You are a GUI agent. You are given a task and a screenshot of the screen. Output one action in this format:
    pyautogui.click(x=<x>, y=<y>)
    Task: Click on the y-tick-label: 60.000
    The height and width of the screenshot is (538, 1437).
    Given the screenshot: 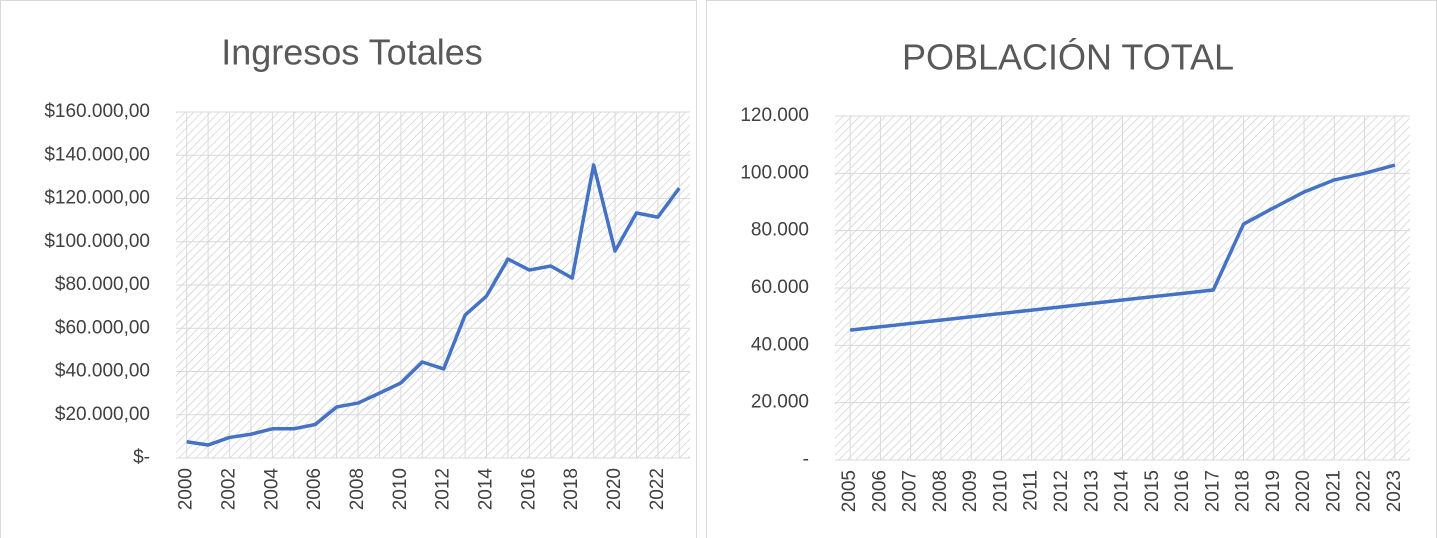 What is the action you would take?
    pyautogui.click(x=780, y=287)
    